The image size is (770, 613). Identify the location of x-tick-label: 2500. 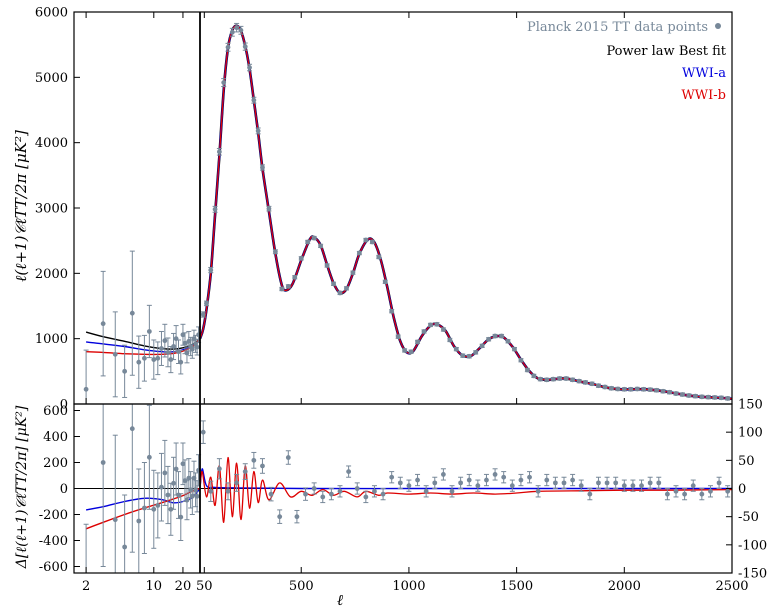
(731, 586).